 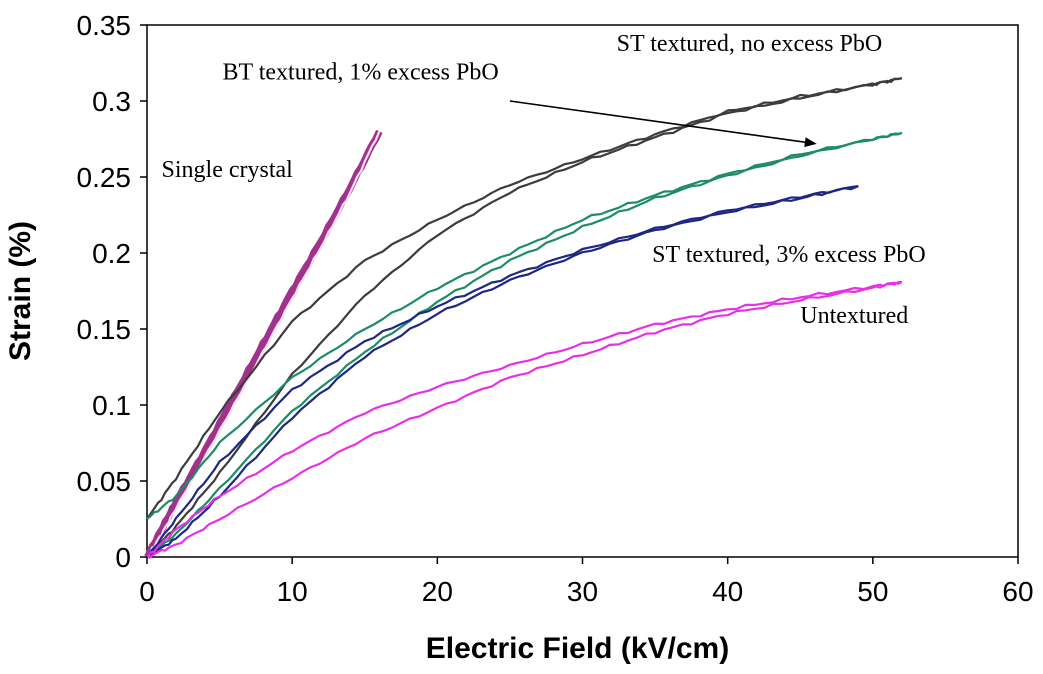 I want to click on x-axis-title: Electric Field (kV/cm), so click(x=577, y=648).